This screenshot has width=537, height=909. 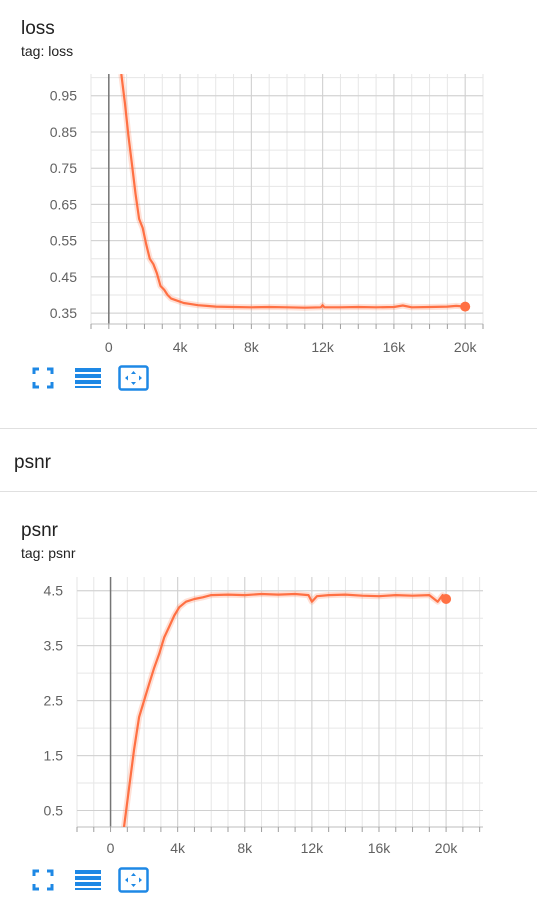 I want to click on y-tick-label: 0.5, so click(x=54, y=811).